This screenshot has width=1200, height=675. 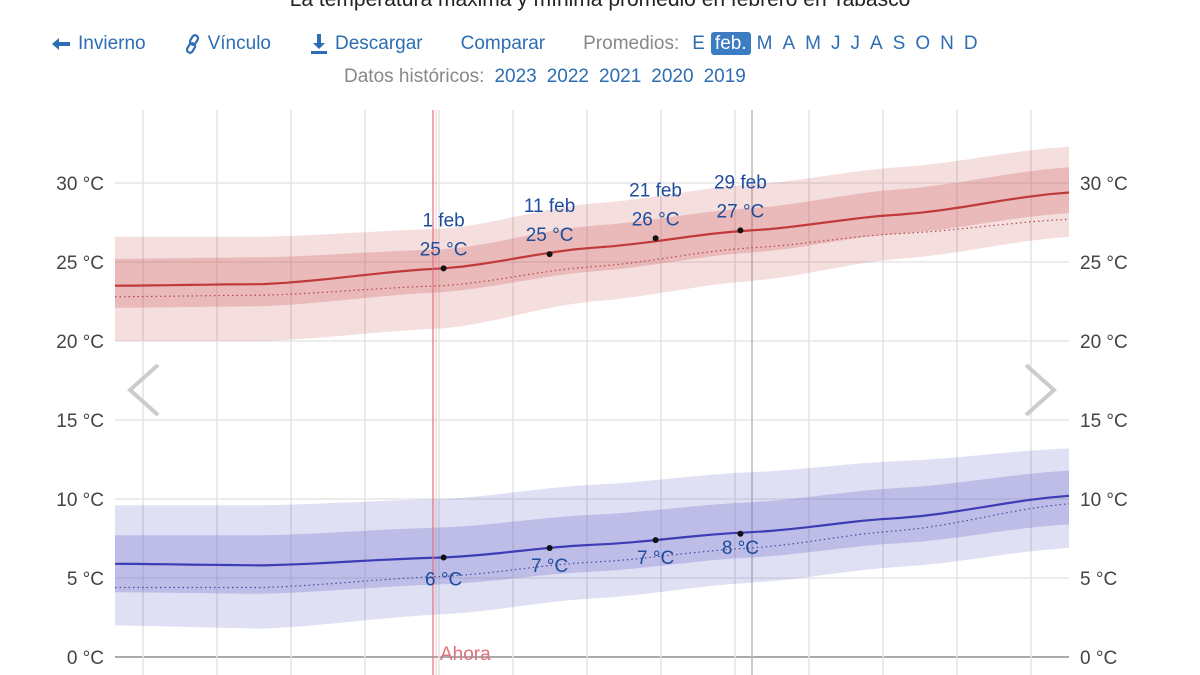 I want to click on compare-link: Comparar, so click(x=503, y=44).